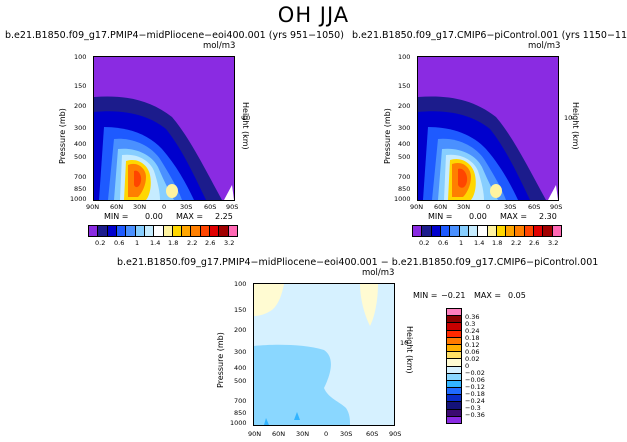 The height and width of the screenshot is (442, 627). What do you see at coordinates (453, 295) in the screenshot?
I see `min-value: −0.21` at bounding box center [453, 295].